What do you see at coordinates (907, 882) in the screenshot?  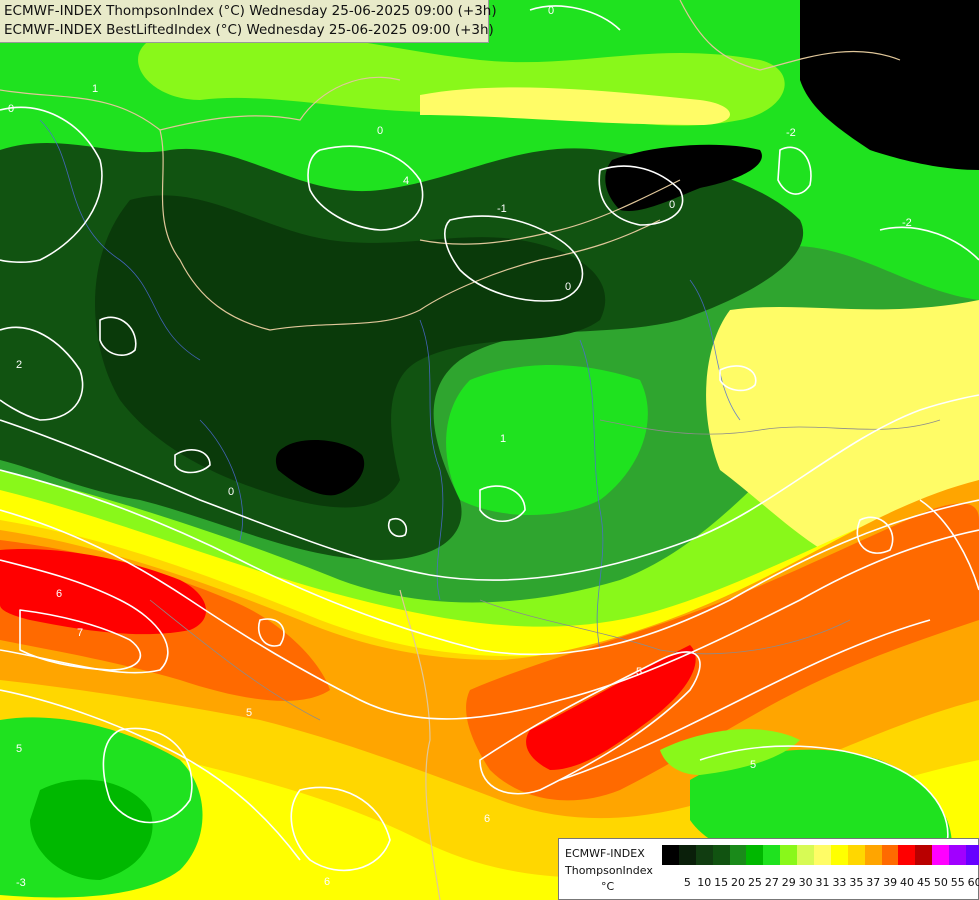 I see `legend-tick-label: 40` at bounding box center [907, 882].